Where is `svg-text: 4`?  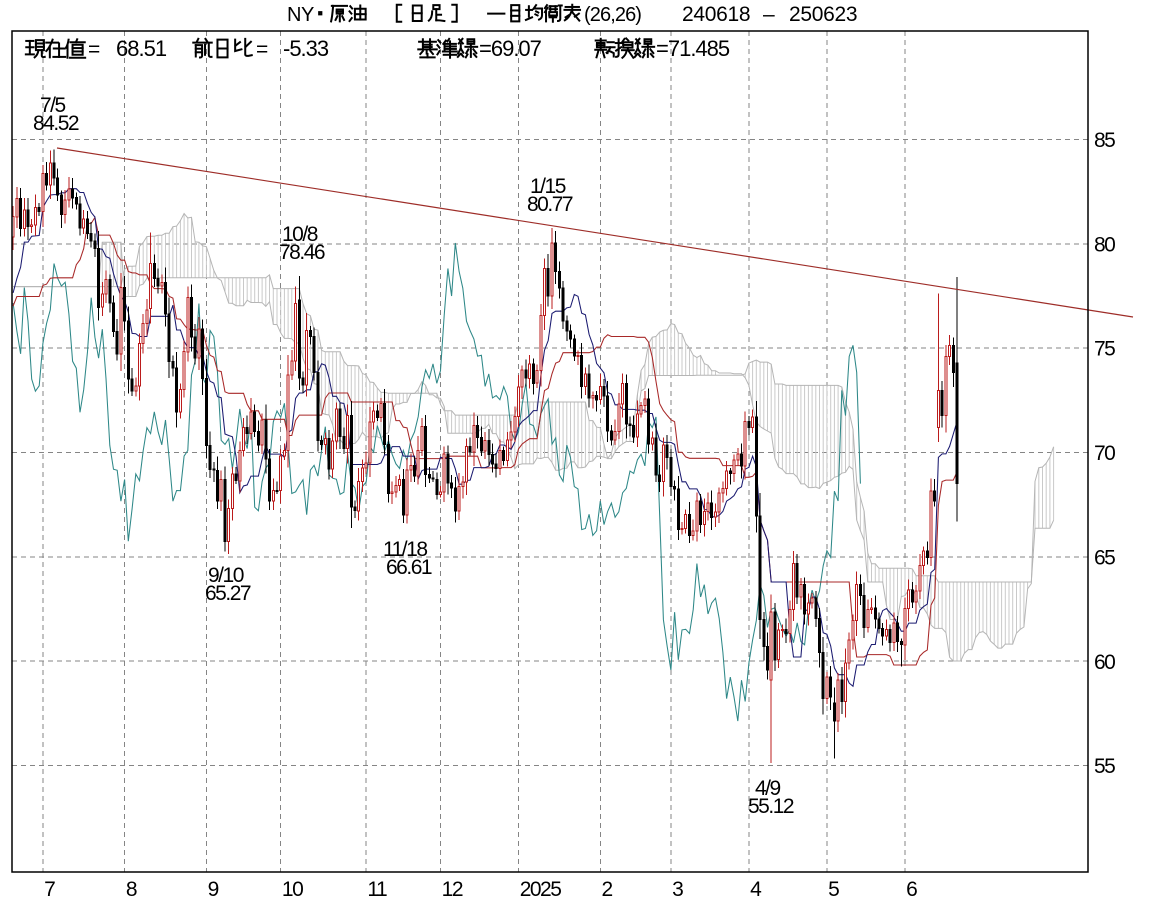
svg-text: 4 is located at coordinates (756, 889).